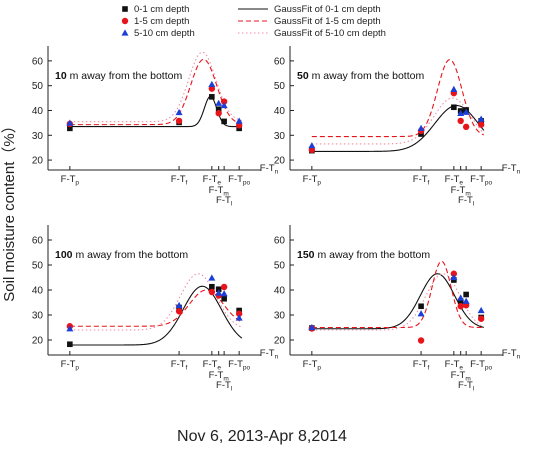  I want to click on legend-item: 1-5 cm depth, so click(155, 21).